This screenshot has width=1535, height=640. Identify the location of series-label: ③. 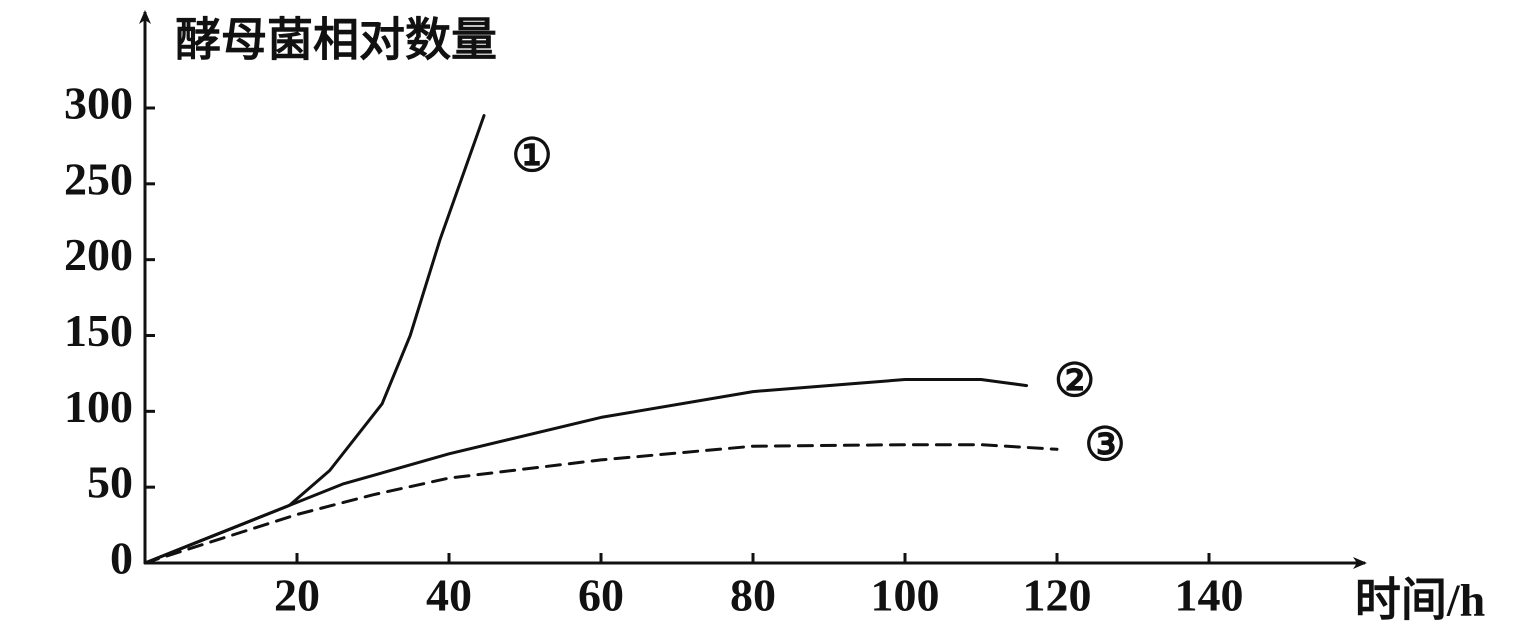
(1104, 444).